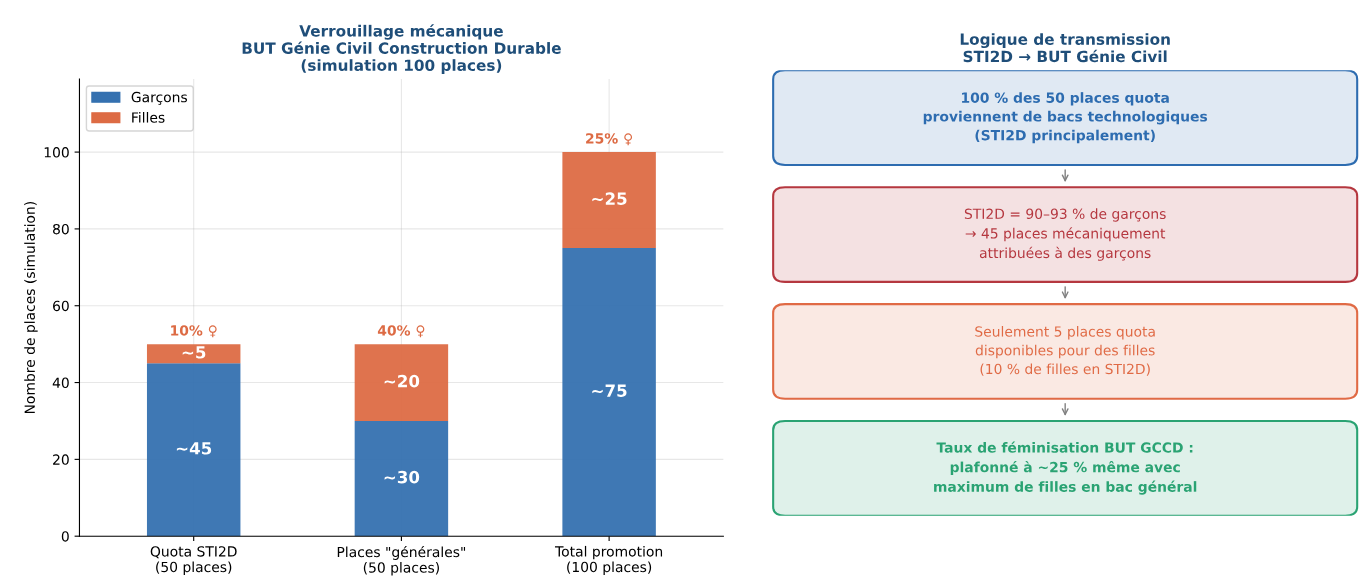 This screenshot has height=586, width=1370. I want to click on y-tick-label: 0, so click(65, 536).